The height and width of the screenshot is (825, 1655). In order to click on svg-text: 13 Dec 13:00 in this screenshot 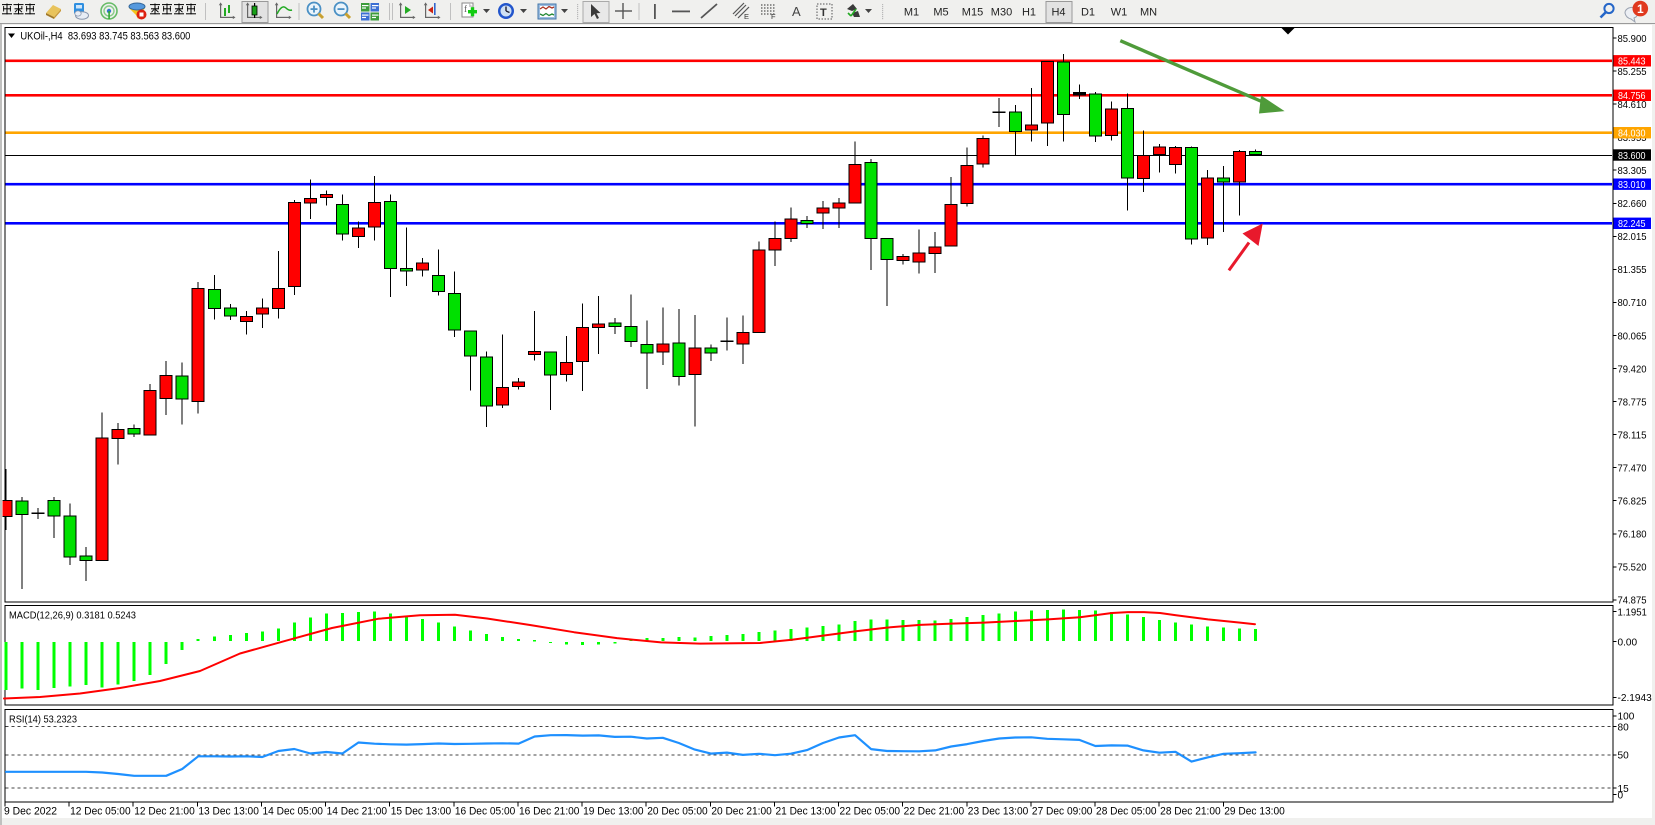, I will do `click(228, 812)`.